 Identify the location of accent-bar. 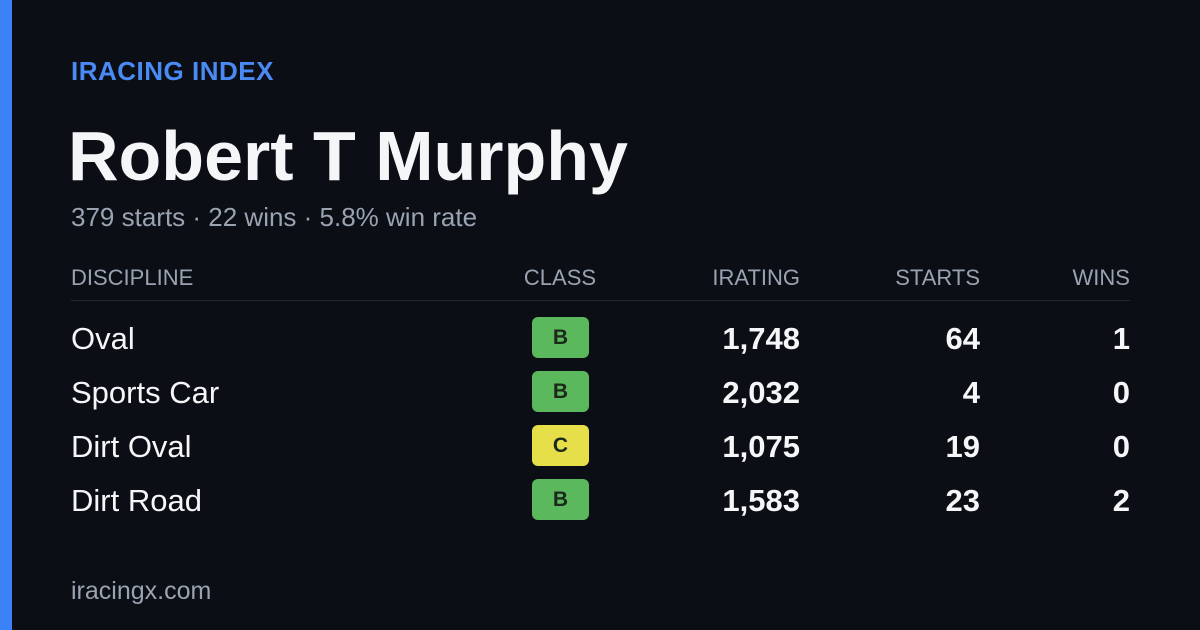
(6, 315).